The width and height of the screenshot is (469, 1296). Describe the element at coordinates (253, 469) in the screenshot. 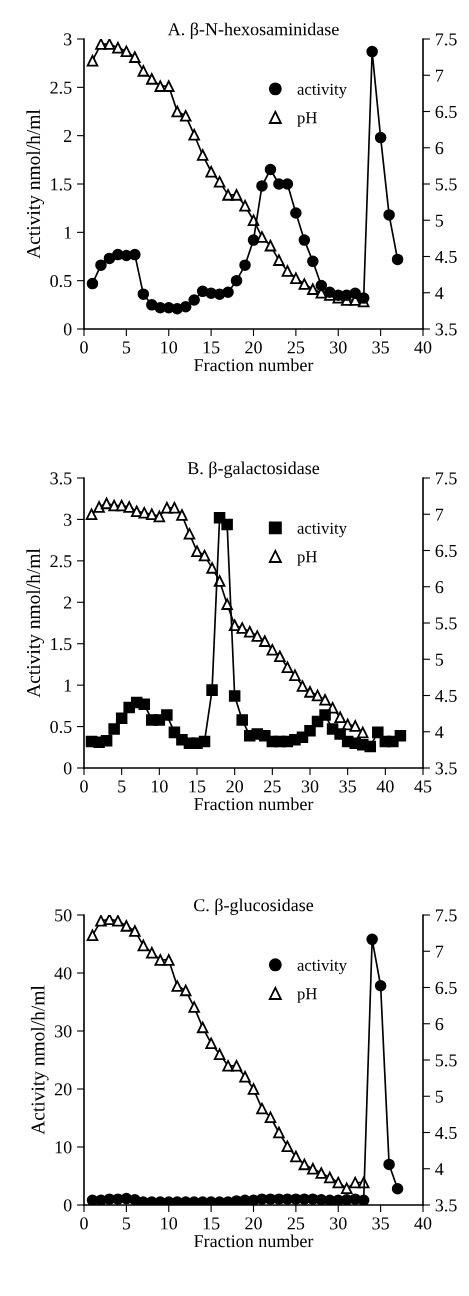

I see `chart-title: B. β-galactosidase` at that location.